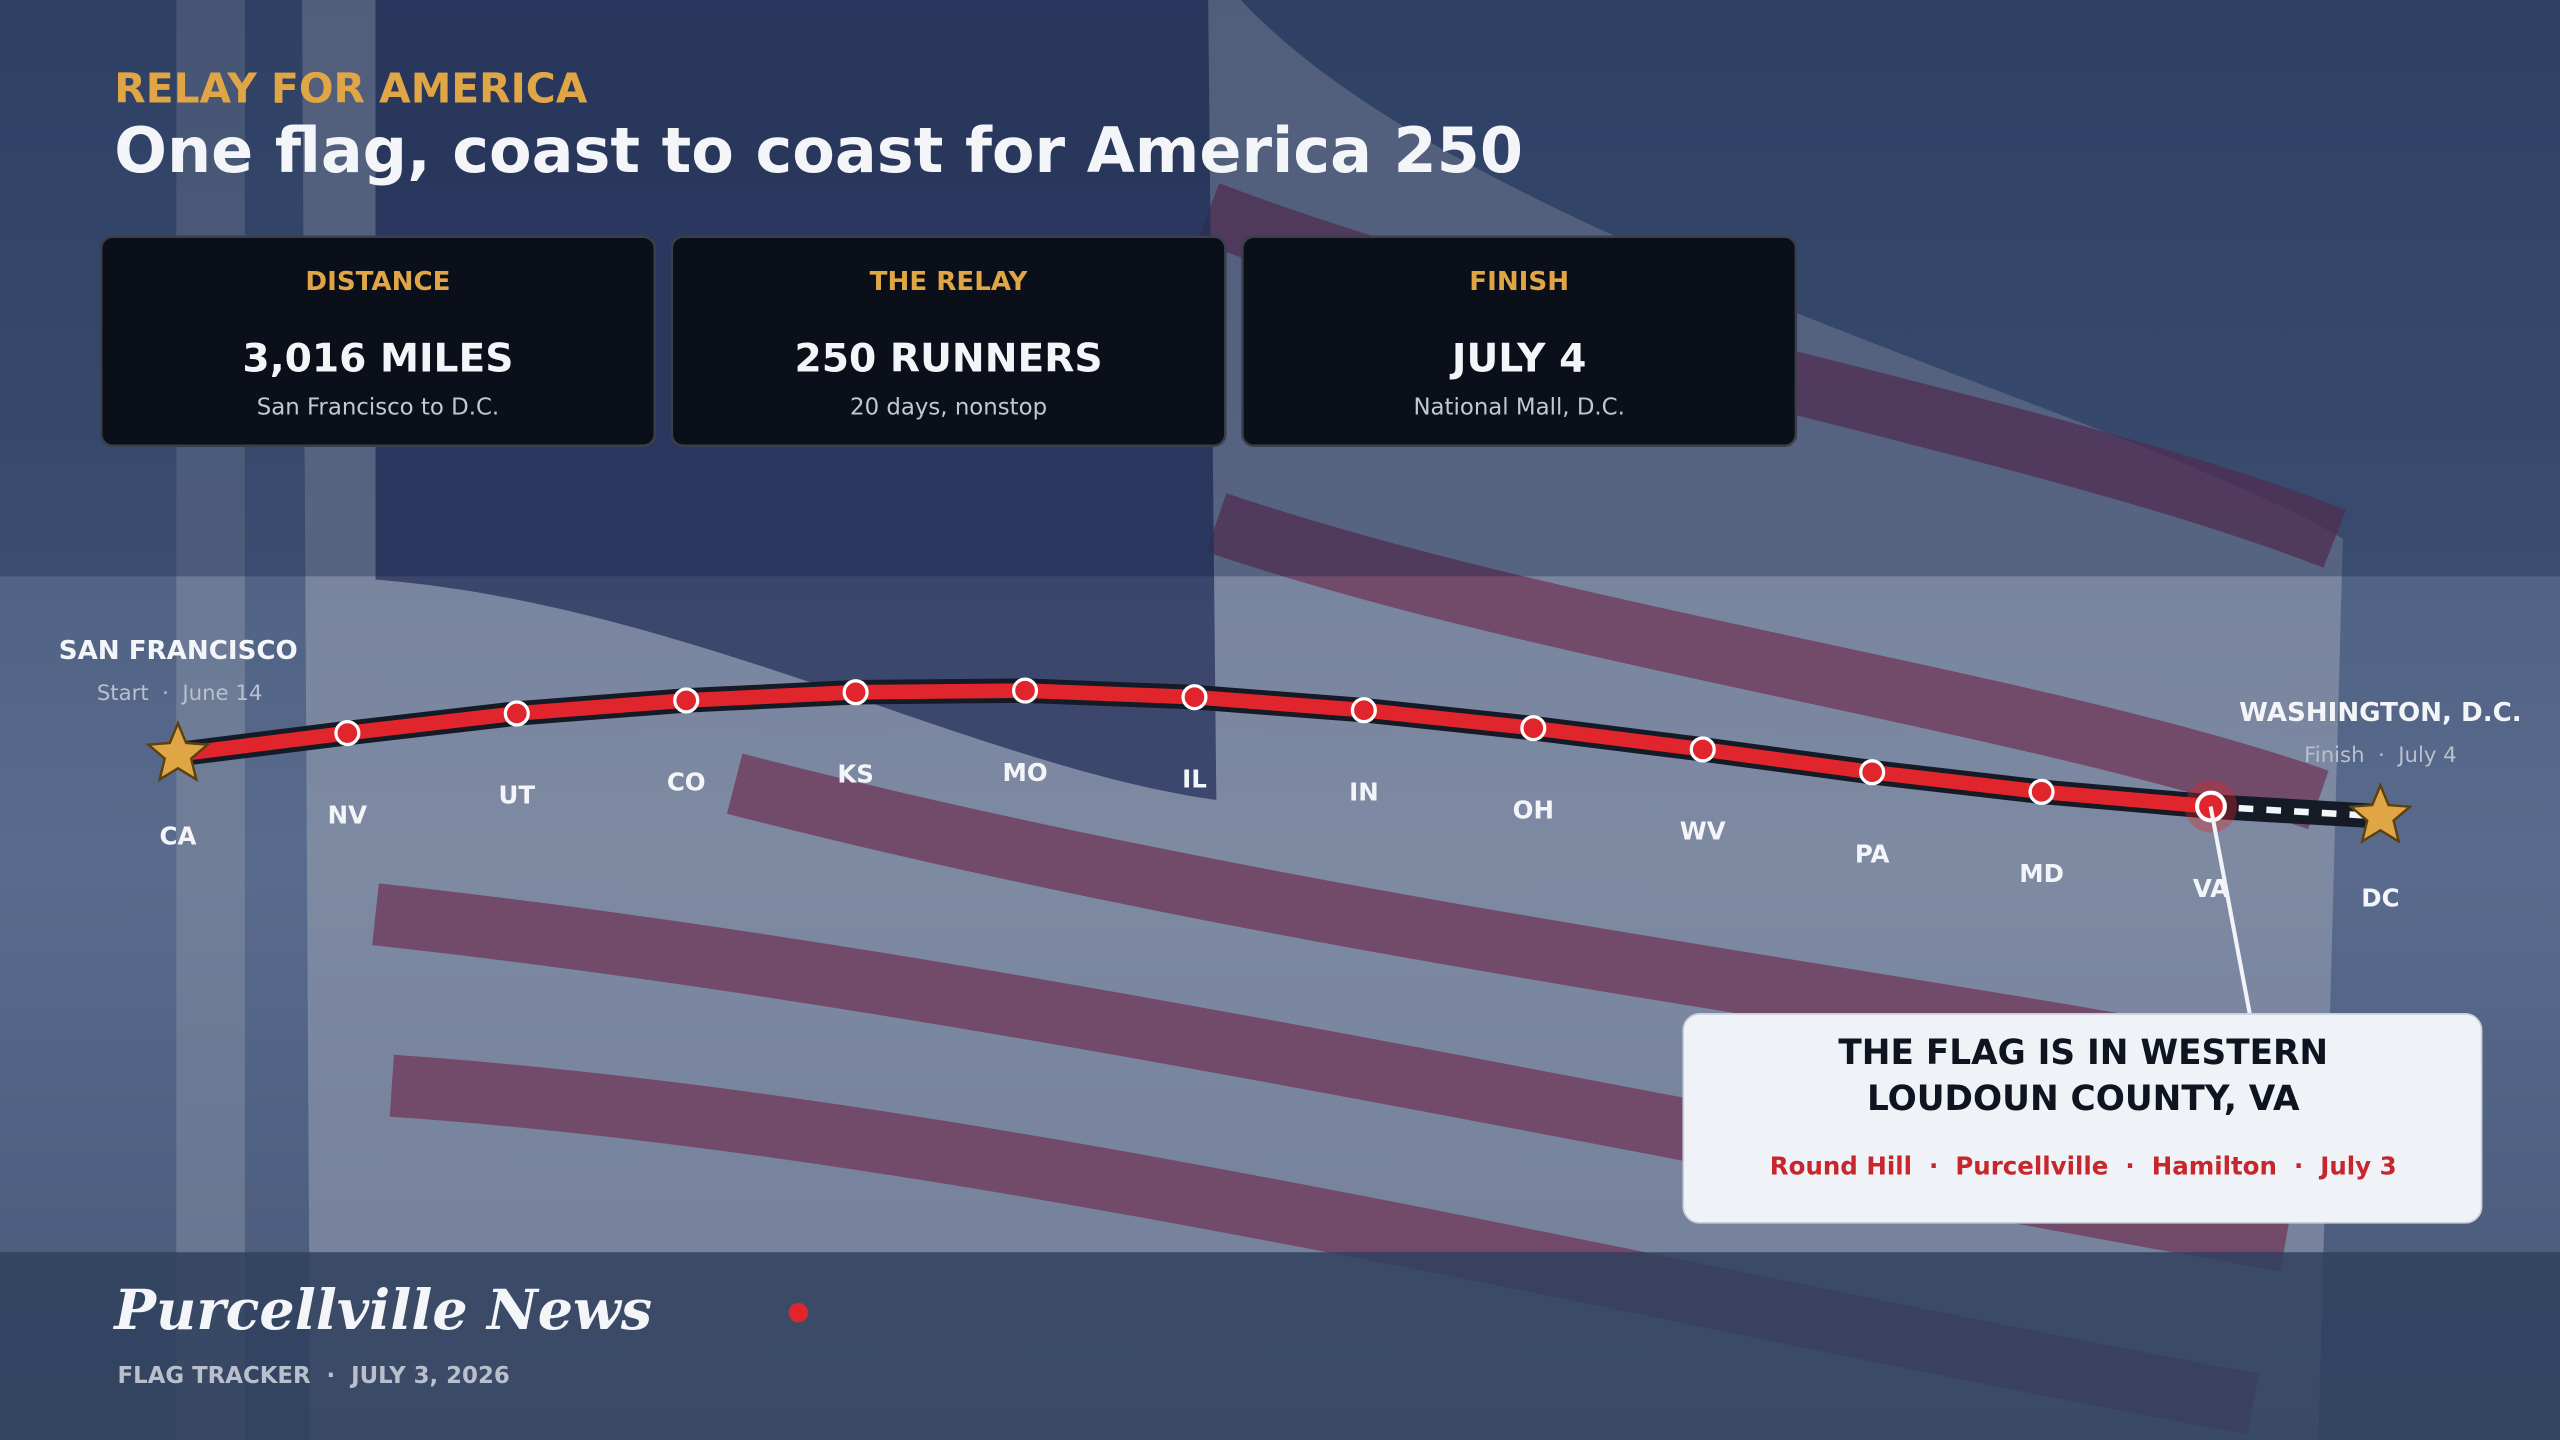 The height and width of the screenshot is (1440, 2560). What do you see at coordinates (2083, 1053) in the screenshot?
I see `callout-line: THE FLAG IS IN WESTERN` at bounding box center [2083, 1053].